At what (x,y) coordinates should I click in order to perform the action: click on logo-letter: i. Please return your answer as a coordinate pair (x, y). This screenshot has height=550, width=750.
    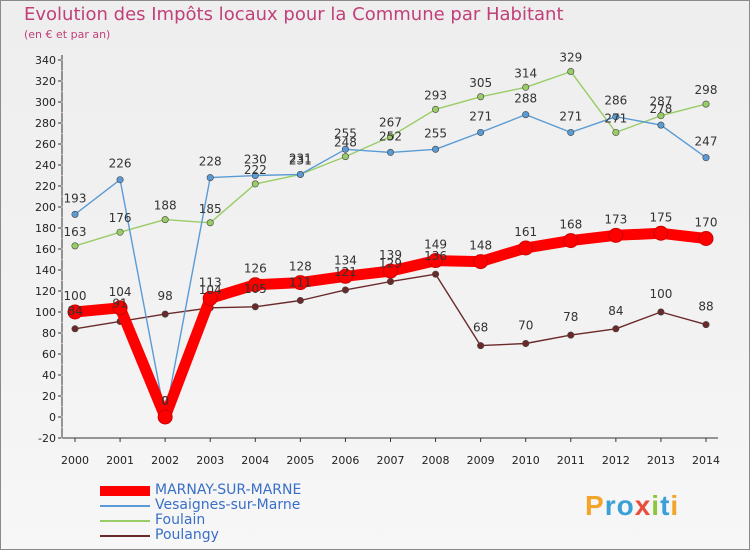
    Looking at the image, I should click on (675, 505).